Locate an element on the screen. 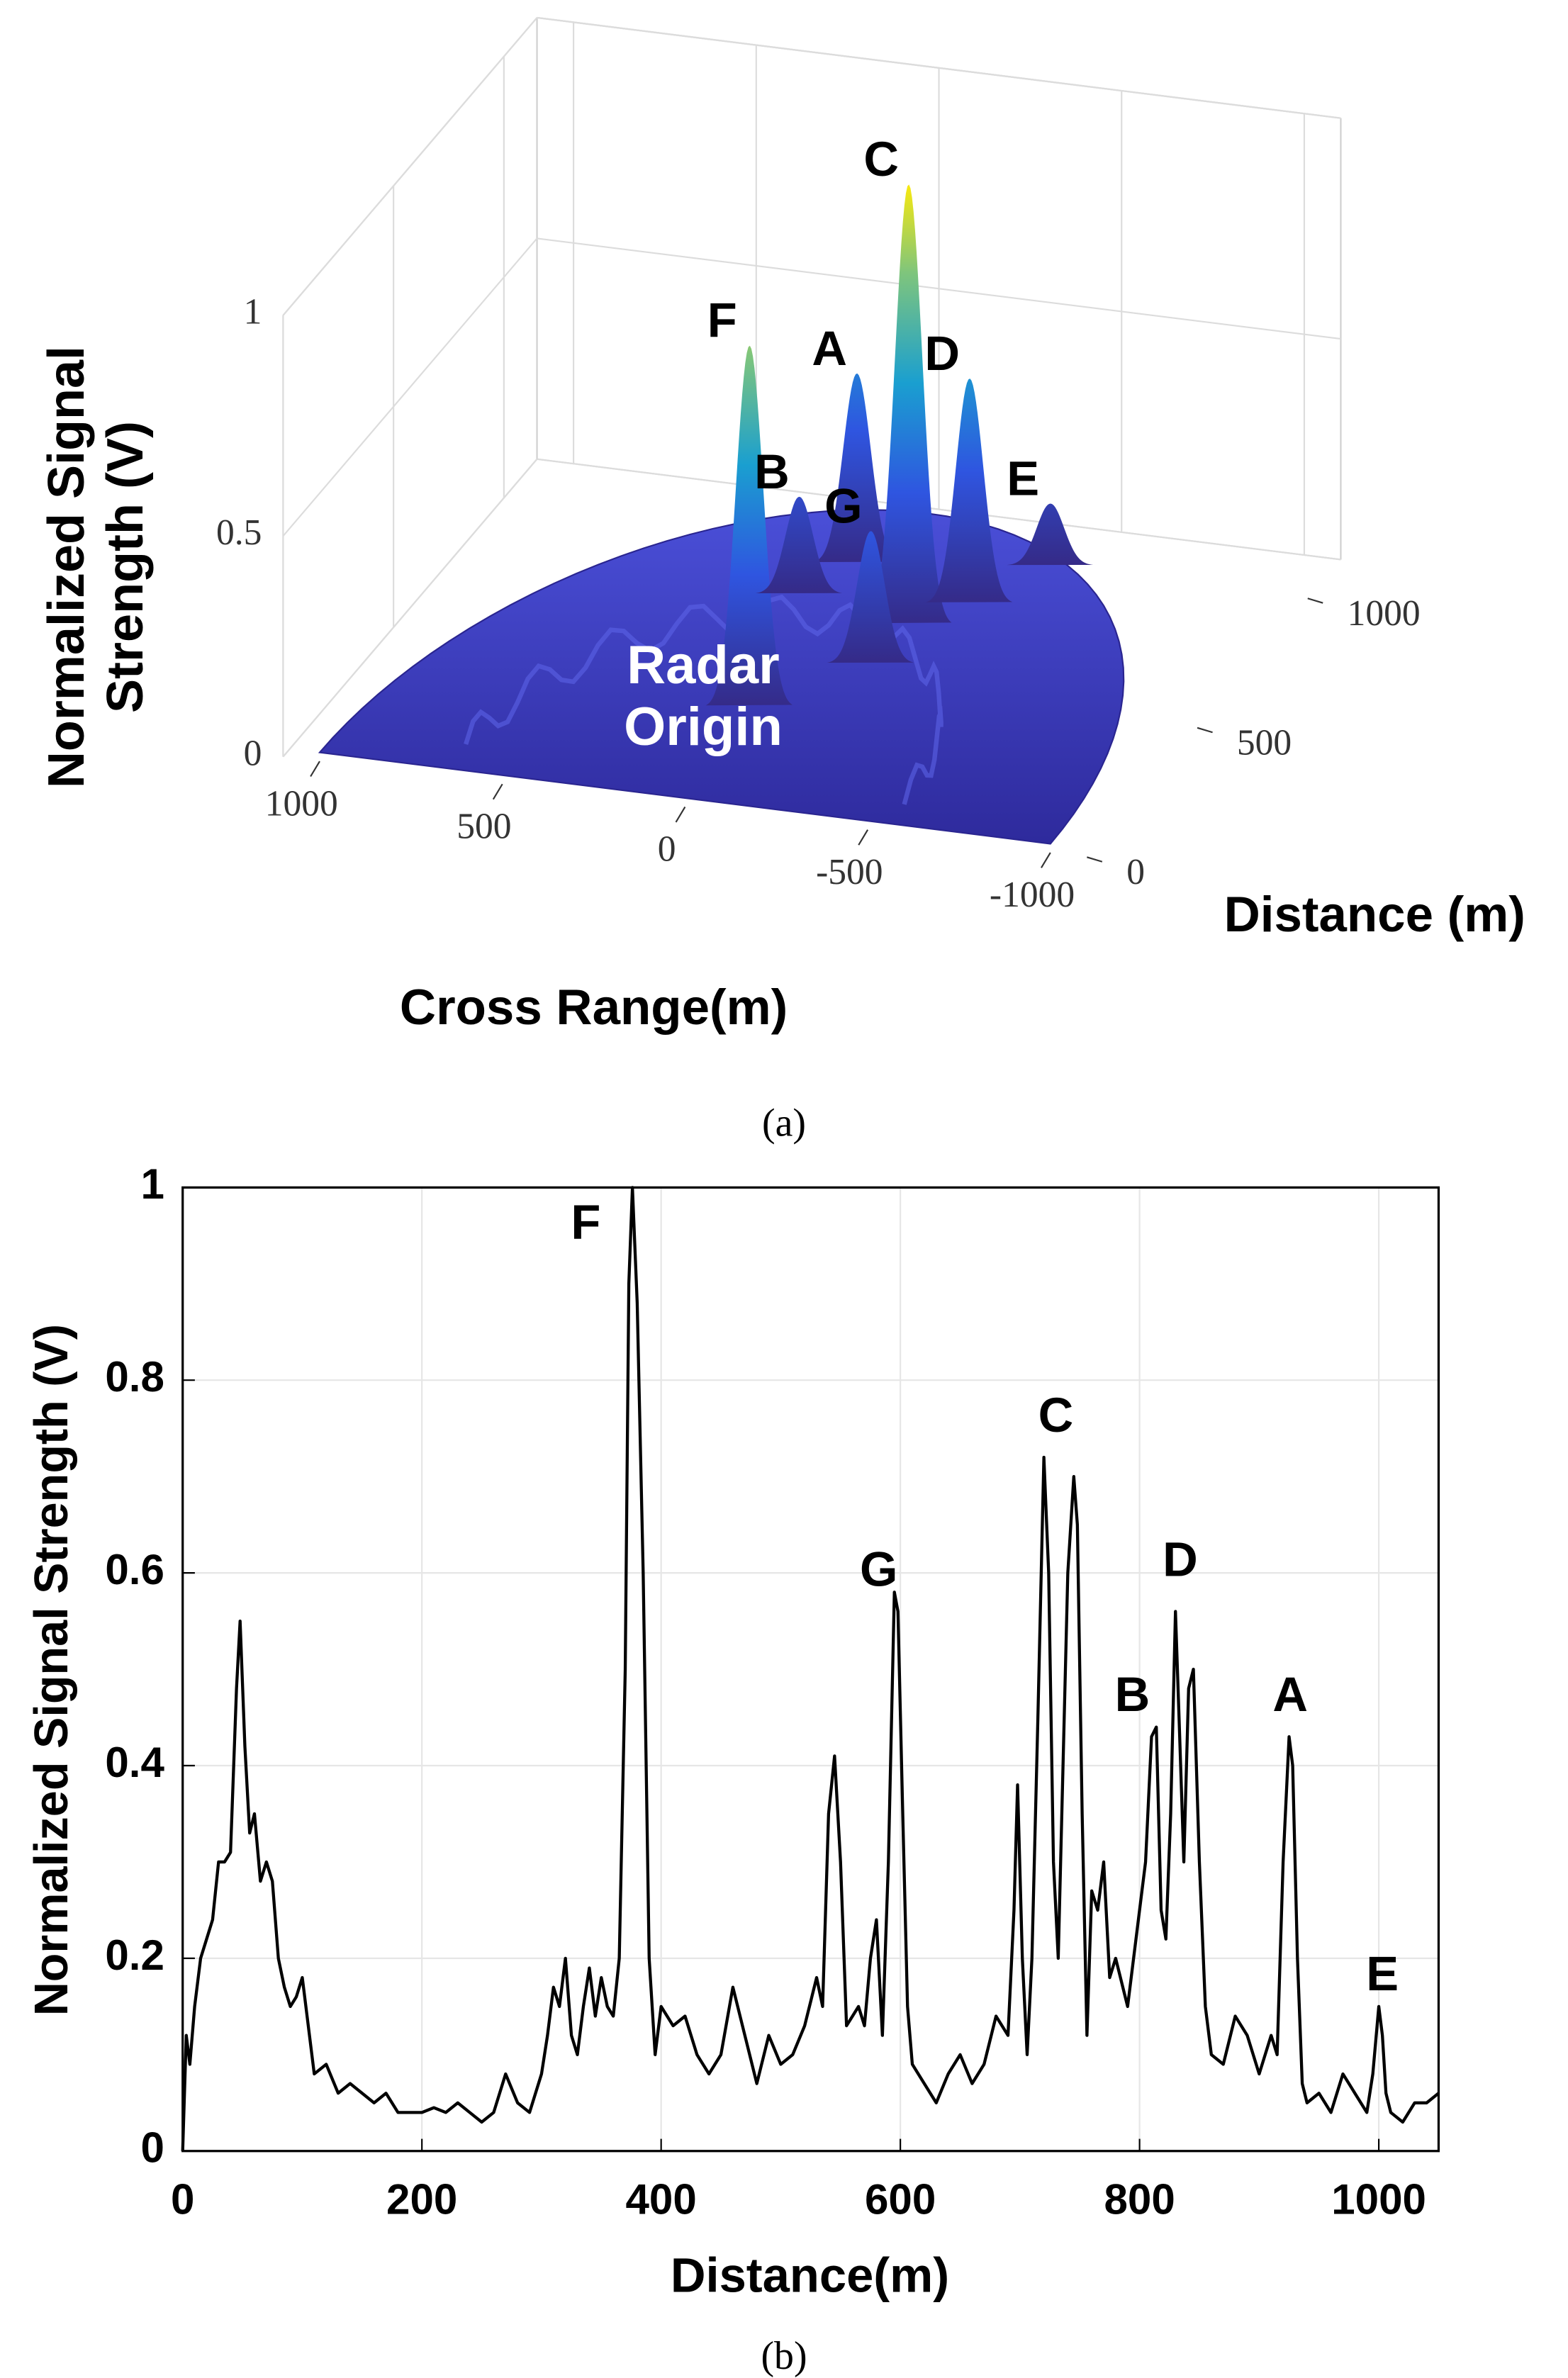 This screenshot has height=2378, width=1568. z-tick-label: 0.5 is located at coordinates (239, 532).